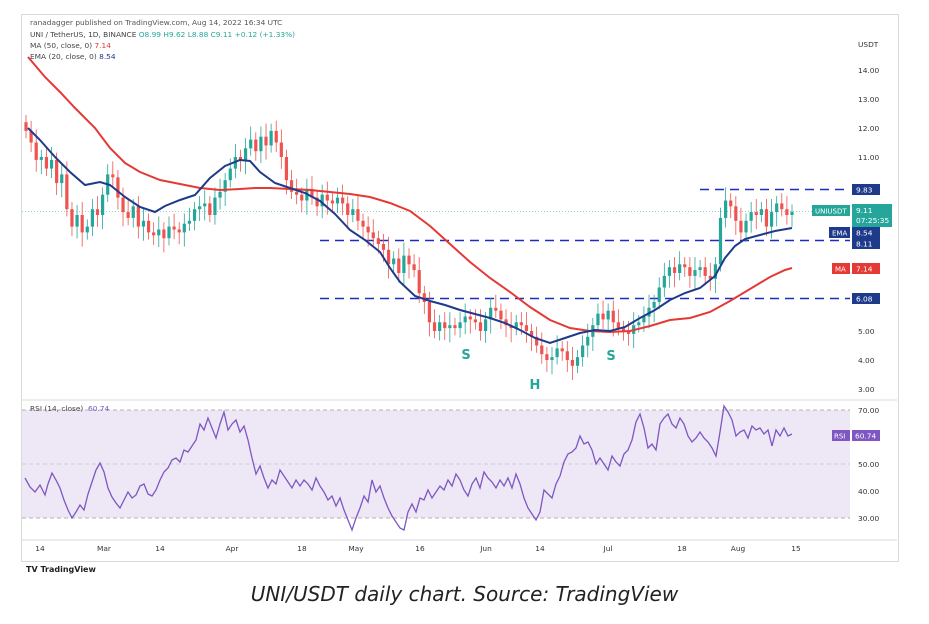 Image resolution: width=929 pixels, height=624 pixels. I want to click on level-608-value: 6.08, so click(864, 299).